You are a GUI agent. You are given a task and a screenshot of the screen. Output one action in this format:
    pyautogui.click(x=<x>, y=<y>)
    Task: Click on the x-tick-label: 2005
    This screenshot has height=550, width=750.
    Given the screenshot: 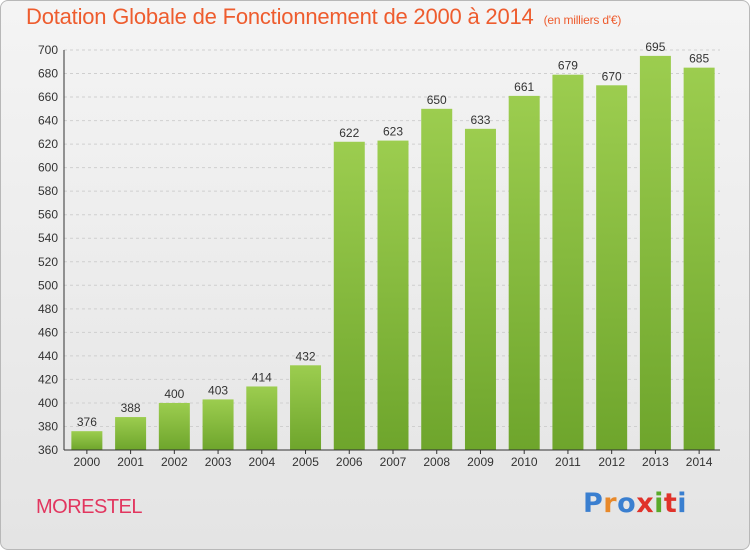 What is the action you would take?
    pyautogui.click(x=305, y=462)
    